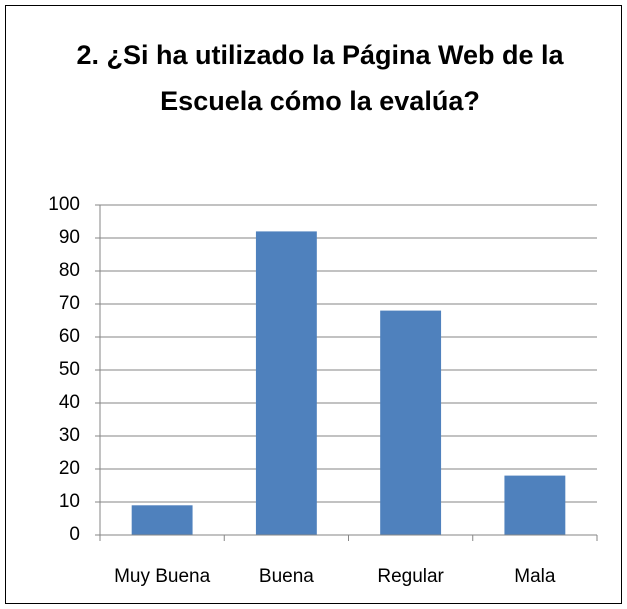  Describe the element at coordinates (64, 204) in the screenshot. I see `y-tick-label: 100` at that location.